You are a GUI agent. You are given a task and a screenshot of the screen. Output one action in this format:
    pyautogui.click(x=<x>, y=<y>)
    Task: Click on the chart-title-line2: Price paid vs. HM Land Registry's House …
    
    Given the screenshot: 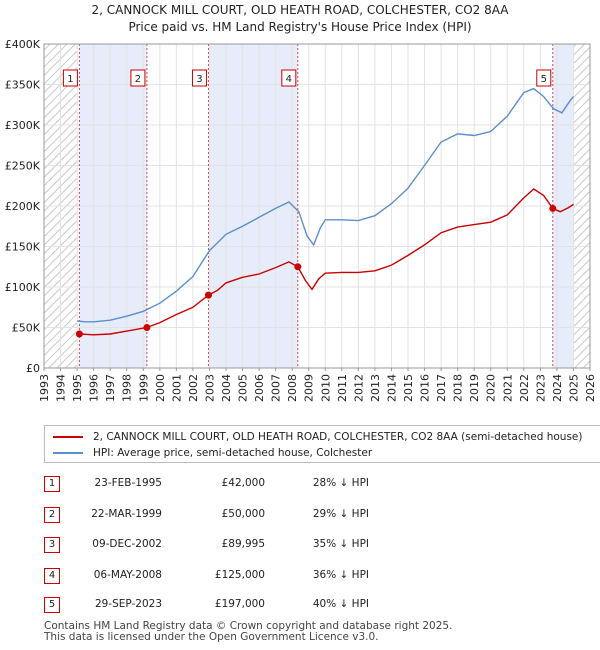 What is the action you would take?
    pyautogui.click(x=300, y=27)
    